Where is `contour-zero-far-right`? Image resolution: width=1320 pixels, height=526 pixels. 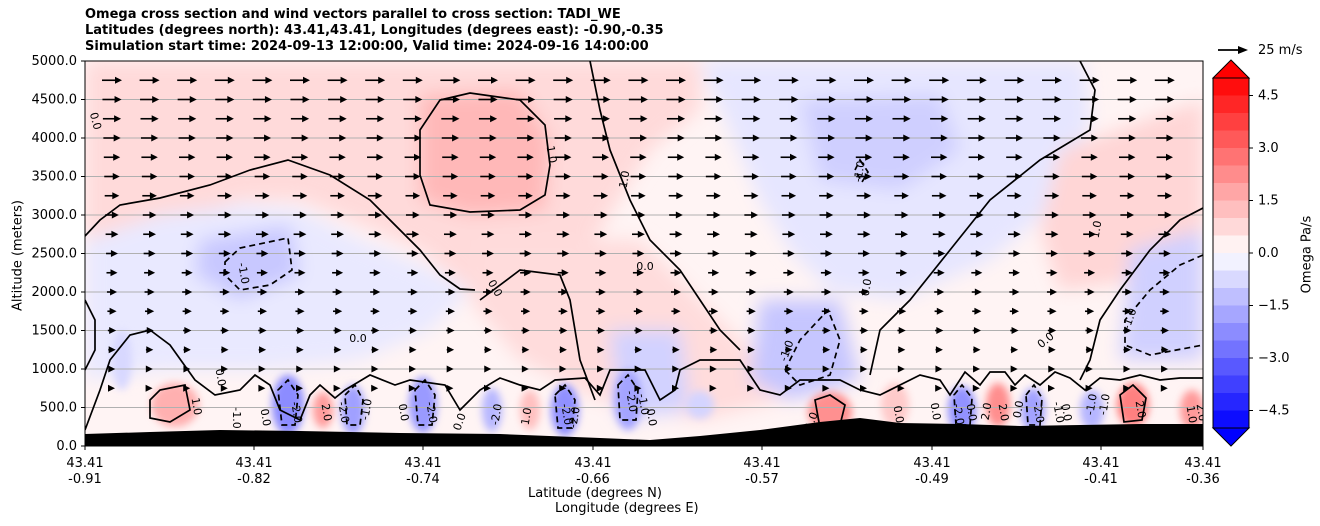 contour-zero-far-right is located at coordinates (1141, 294).